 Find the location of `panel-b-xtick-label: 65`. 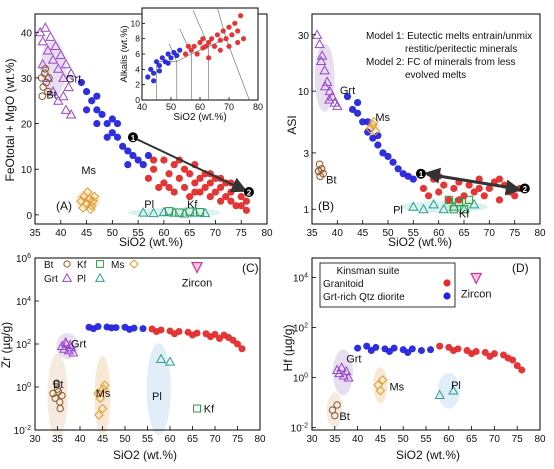

panel-b-xtick-label: 65 is located at coordinates (464, 233).